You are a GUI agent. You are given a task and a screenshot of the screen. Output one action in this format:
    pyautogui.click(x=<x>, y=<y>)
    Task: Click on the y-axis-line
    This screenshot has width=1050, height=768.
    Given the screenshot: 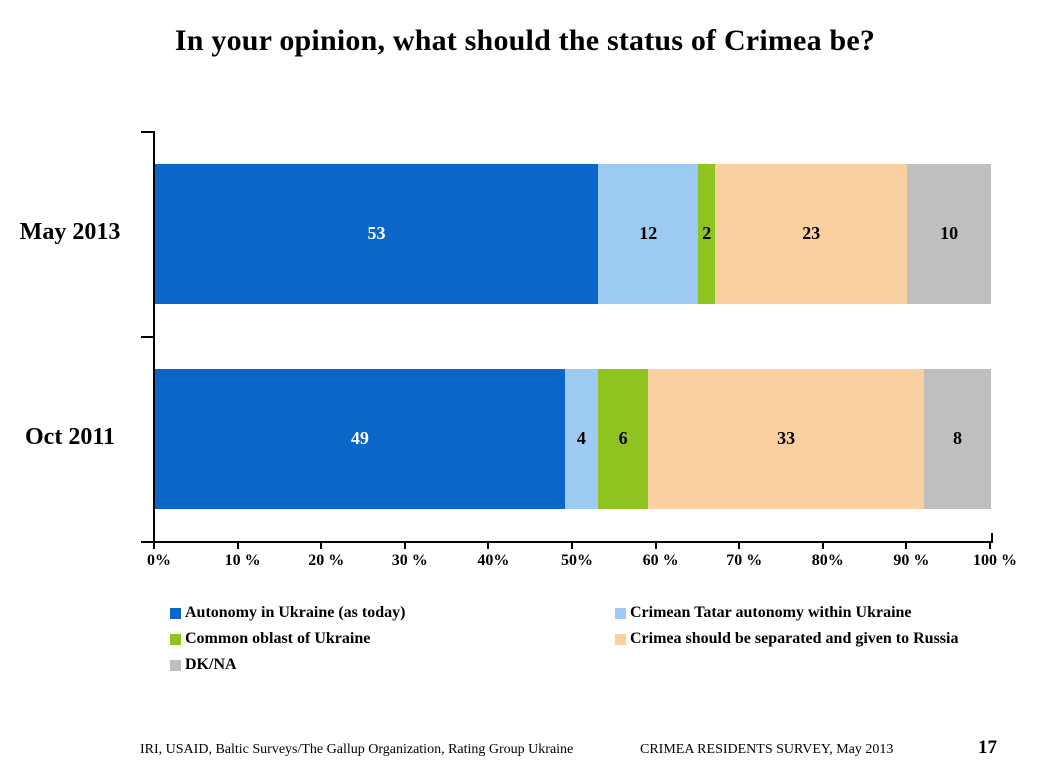 What is the action you would take?
    pyautogui.click(x=154, y=337)
    